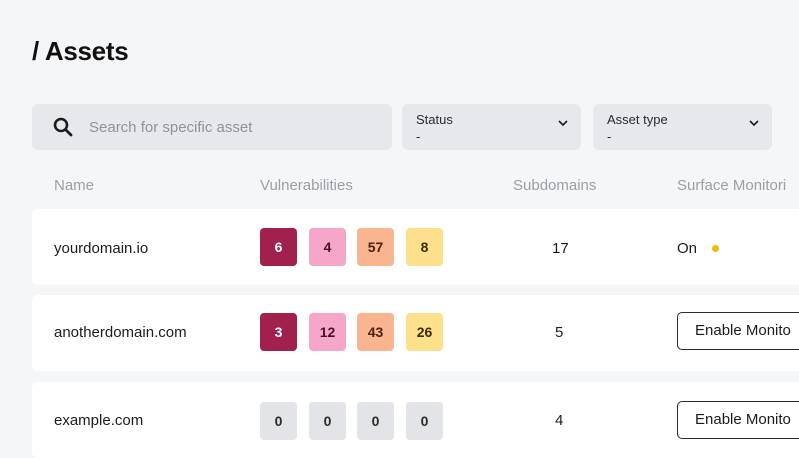  I want to click on critical-count-badge: 0, so click(278, 421).